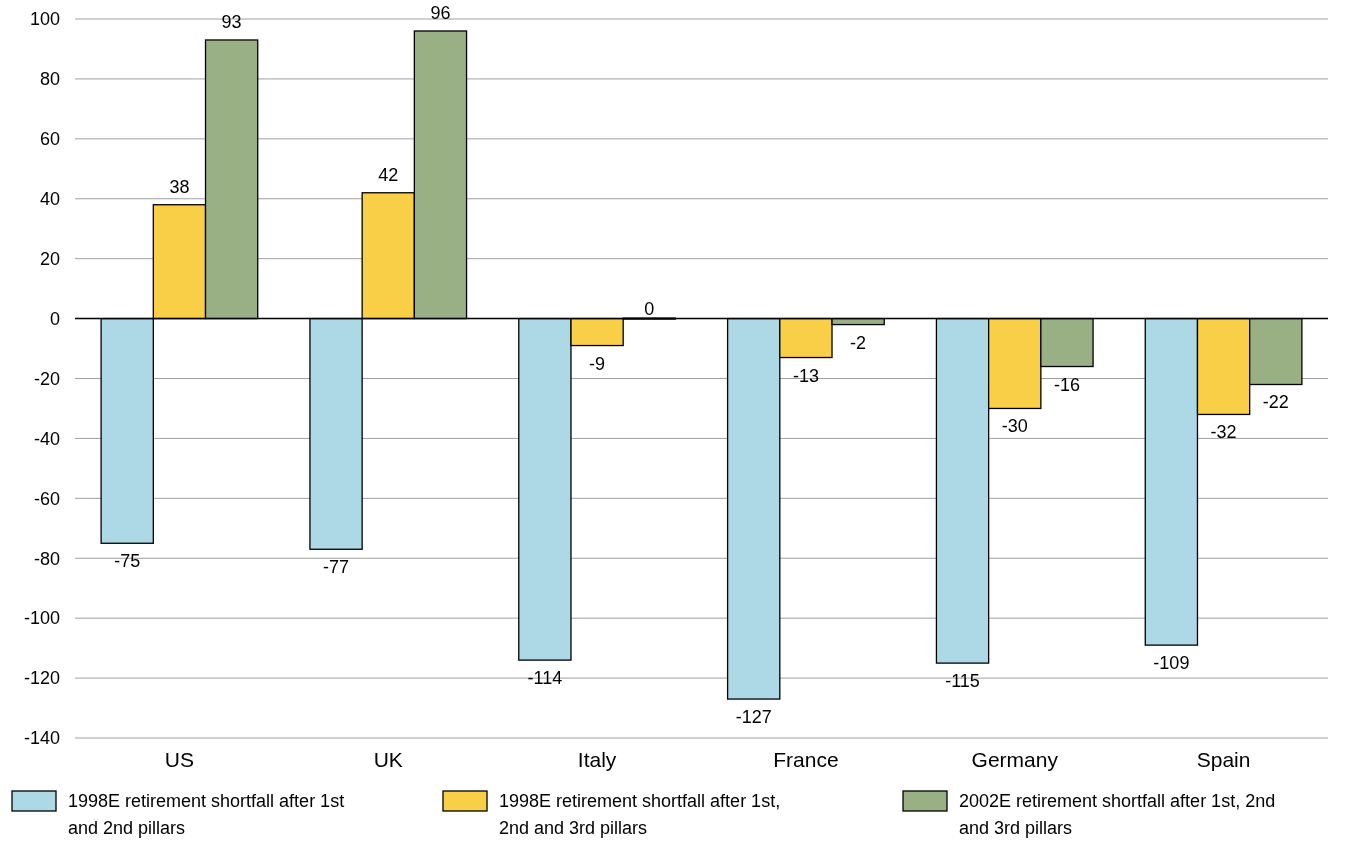 This screenshot has height=853, width=1358. I want to click on y-tick-label: -120, so click(41, 678).